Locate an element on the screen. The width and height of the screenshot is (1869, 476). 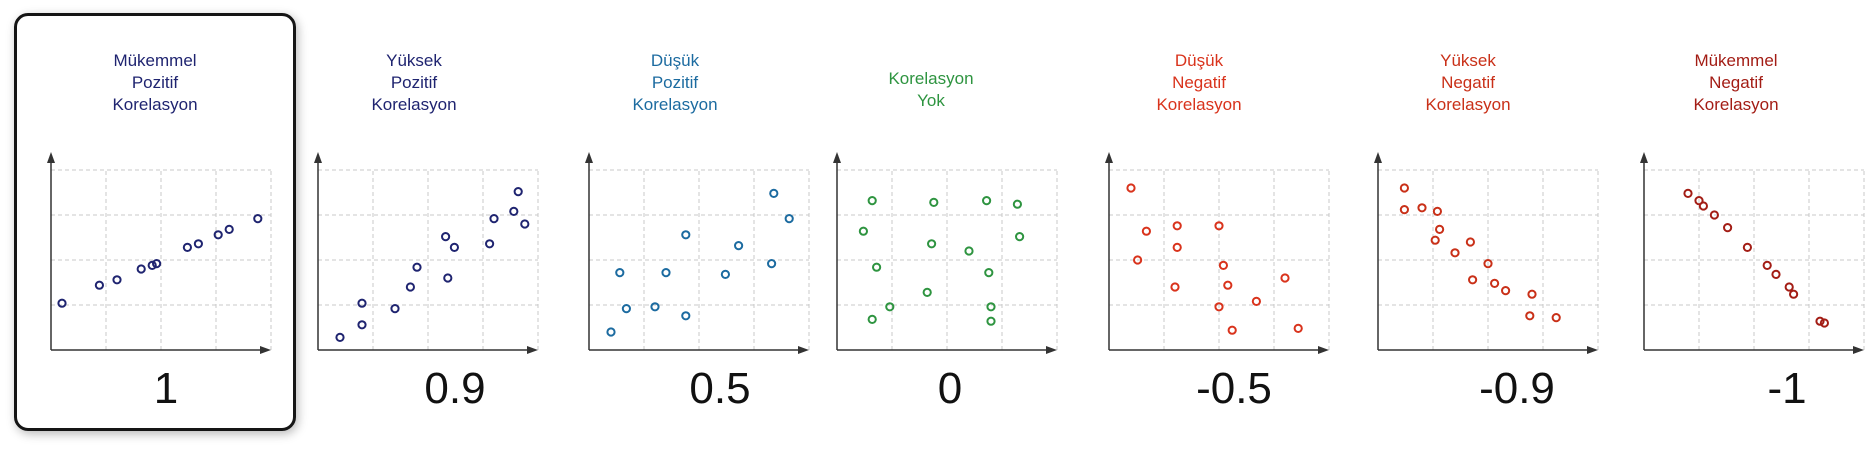
correlation-panel: Korelasyon Yok 0 is located at coordinates (931, 238).